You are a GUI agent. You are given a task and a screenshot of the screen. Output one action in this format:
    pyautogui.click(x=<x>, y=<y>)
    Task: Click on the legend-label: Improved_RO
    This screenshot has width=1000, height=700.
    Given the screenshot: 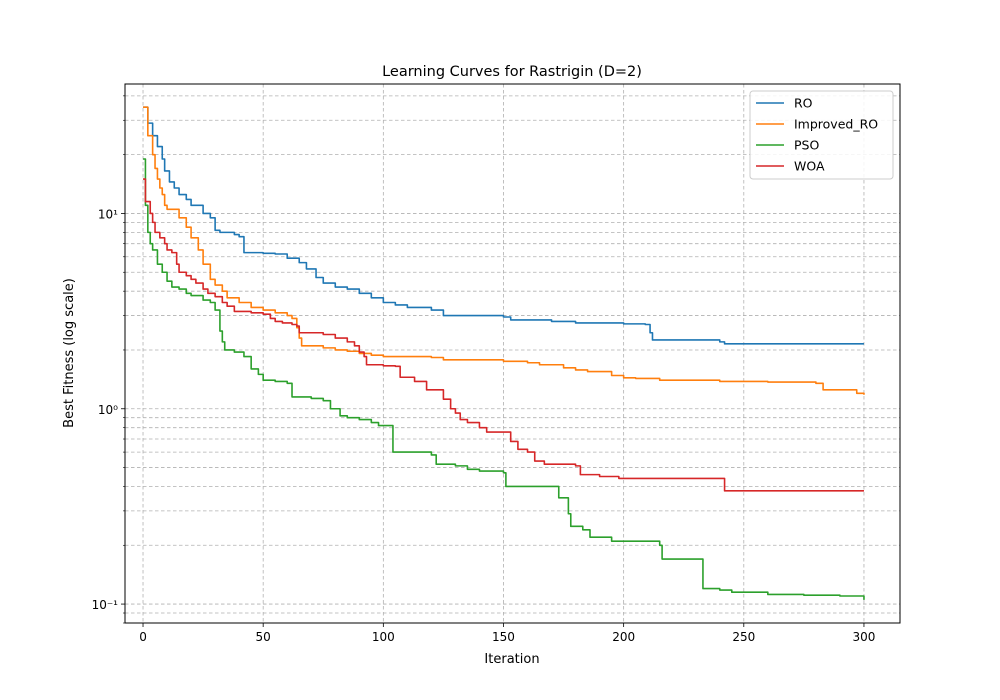 What is the action you would take?
    pyautogui.click(x=836, y=124)
    